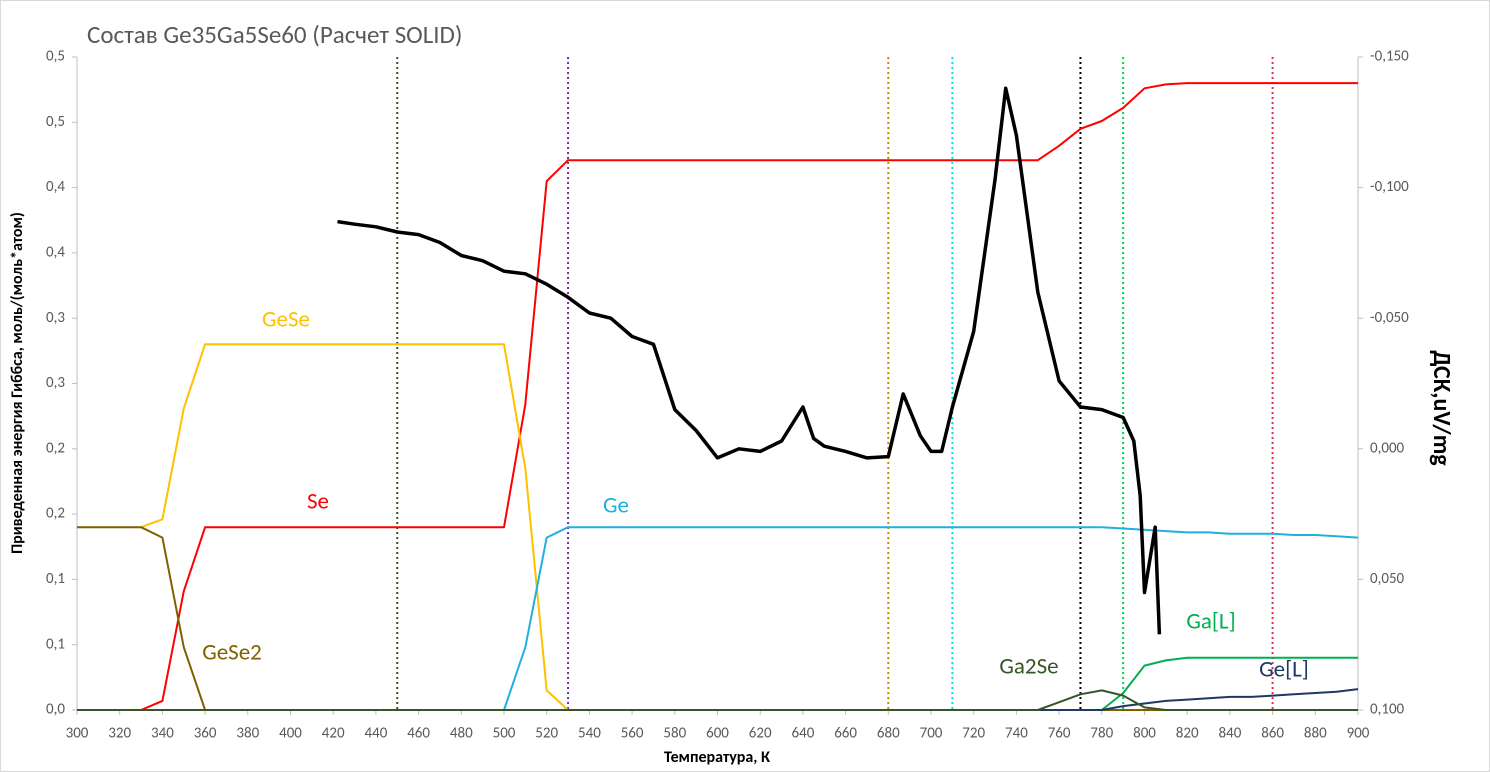 This screenshot has width=1490, height=772. I want to click on y2-tick-label: -0,150, so click(1389, 57).